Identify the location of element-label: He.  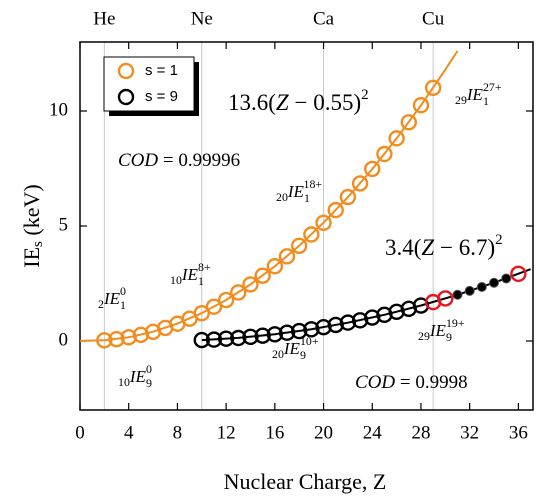
(104, 18).